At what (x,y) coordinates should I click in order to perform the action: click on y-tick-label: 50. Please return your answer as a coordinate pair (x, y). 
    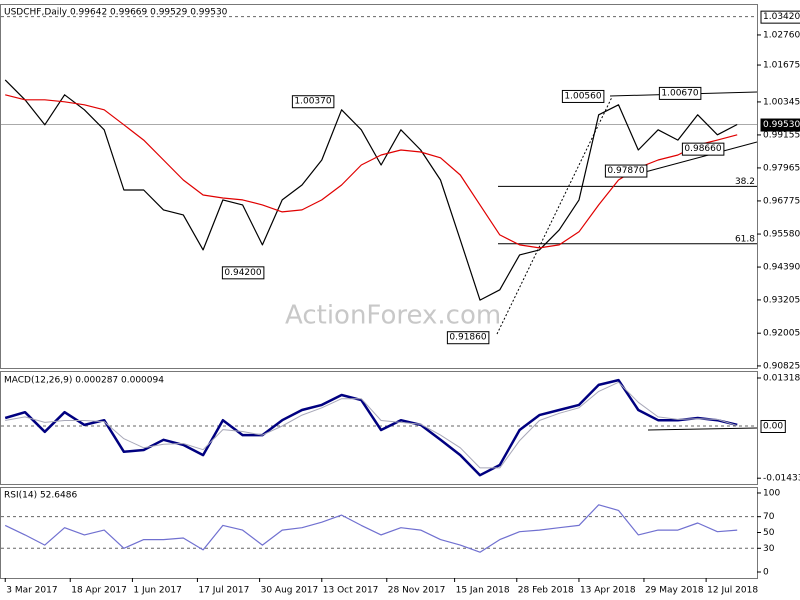
    Looking at the image, I should click on (769, 533).